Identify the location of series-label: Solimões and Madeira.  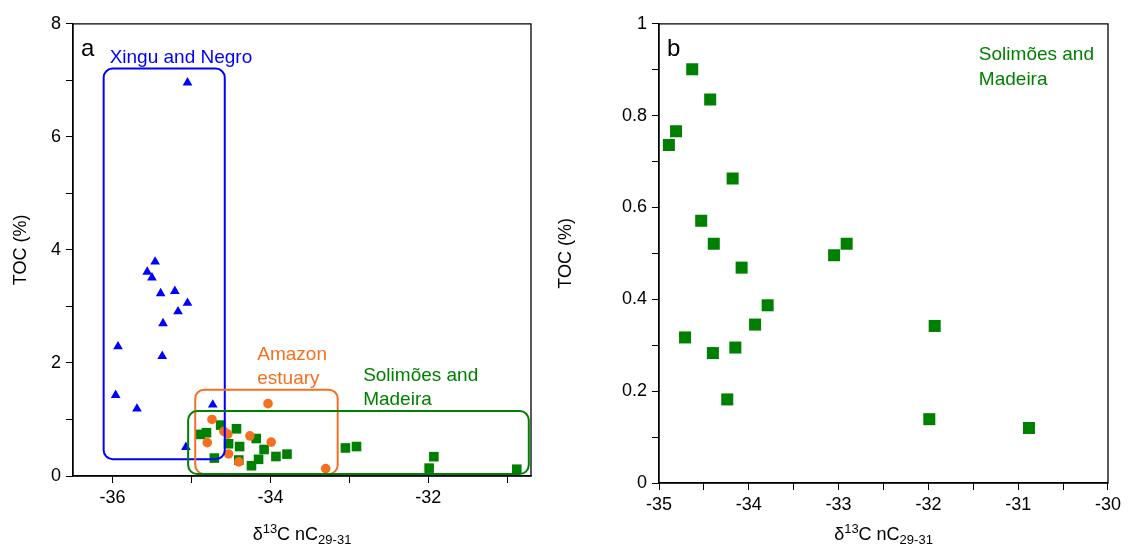
(421, 387).